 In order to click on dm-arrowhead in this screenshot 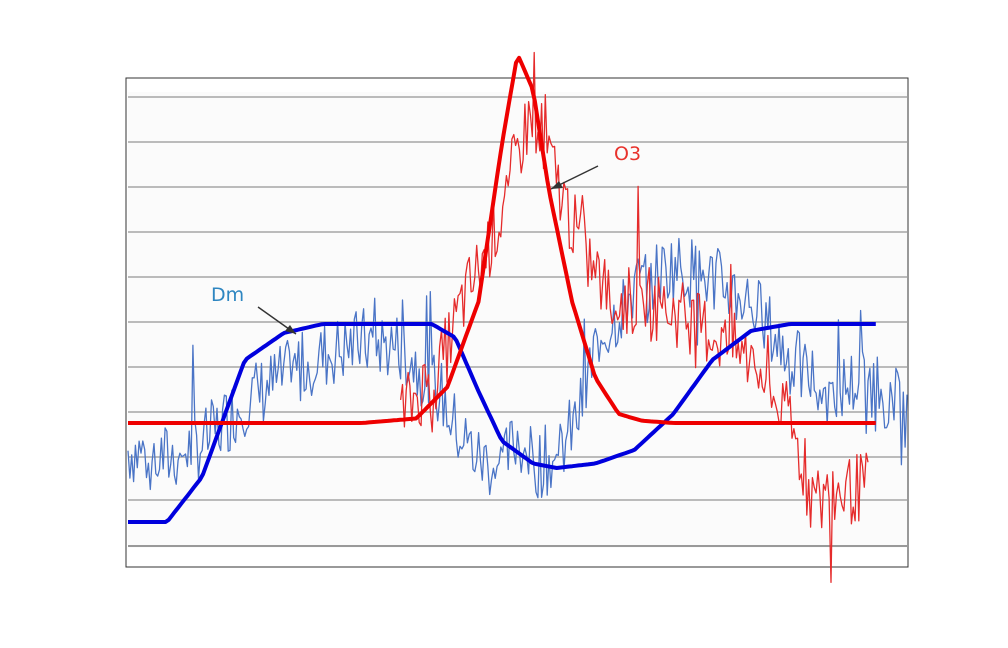, I will do `click(290, 329)`.